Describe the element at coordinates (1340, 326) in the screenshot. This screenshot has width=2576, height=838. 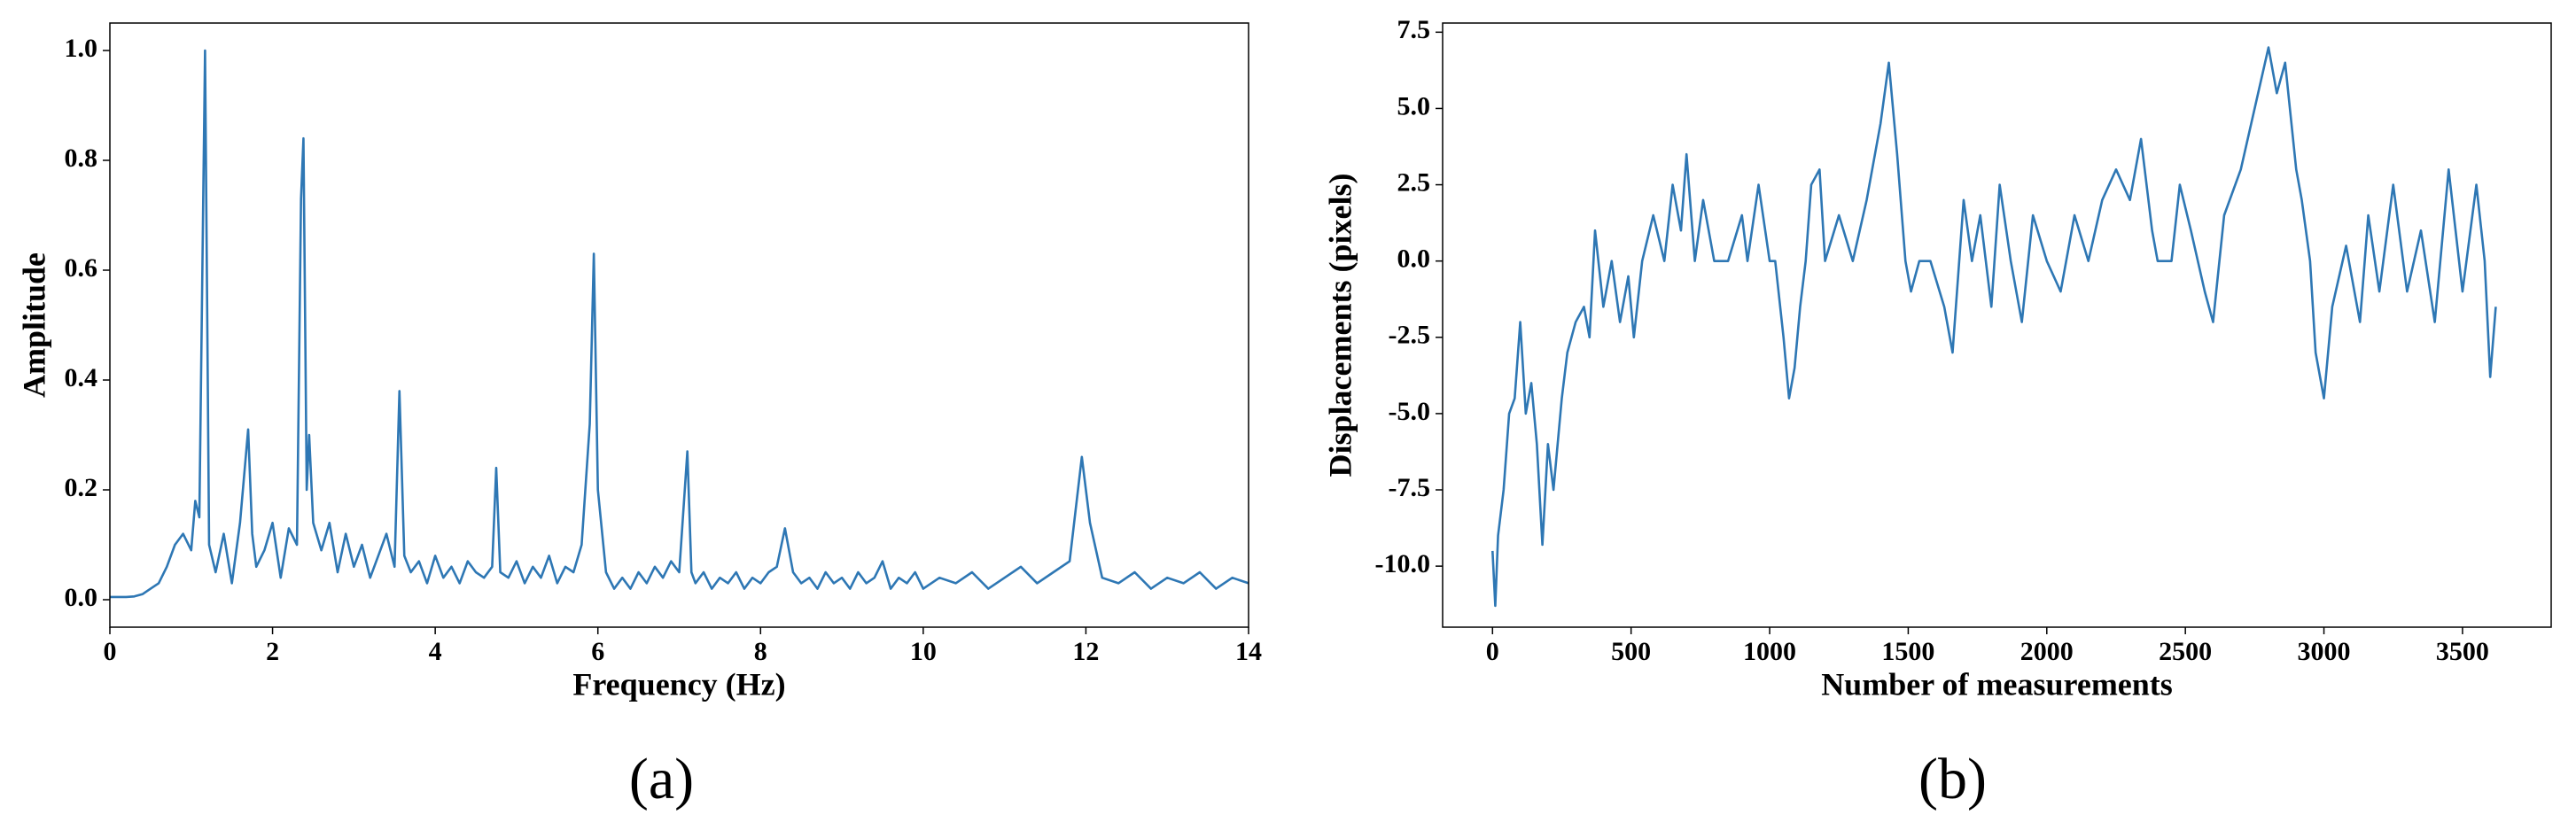
I see `y-axis-label: Displacements (pixels)` at that location.